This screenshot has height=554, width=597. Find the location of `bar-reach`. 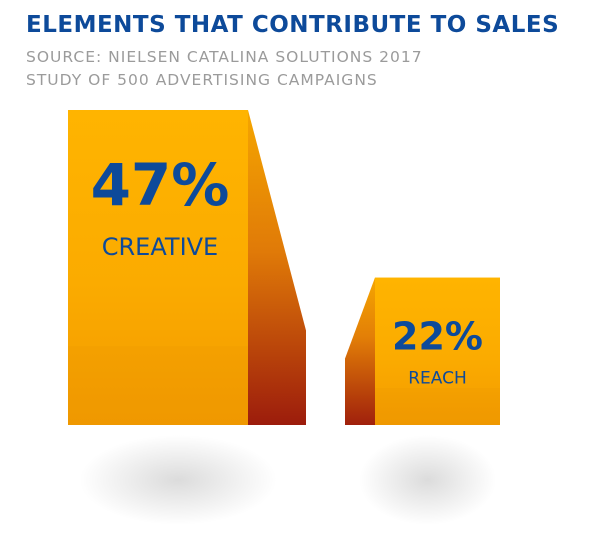

bar-reach is located at coordinates (437, 351).